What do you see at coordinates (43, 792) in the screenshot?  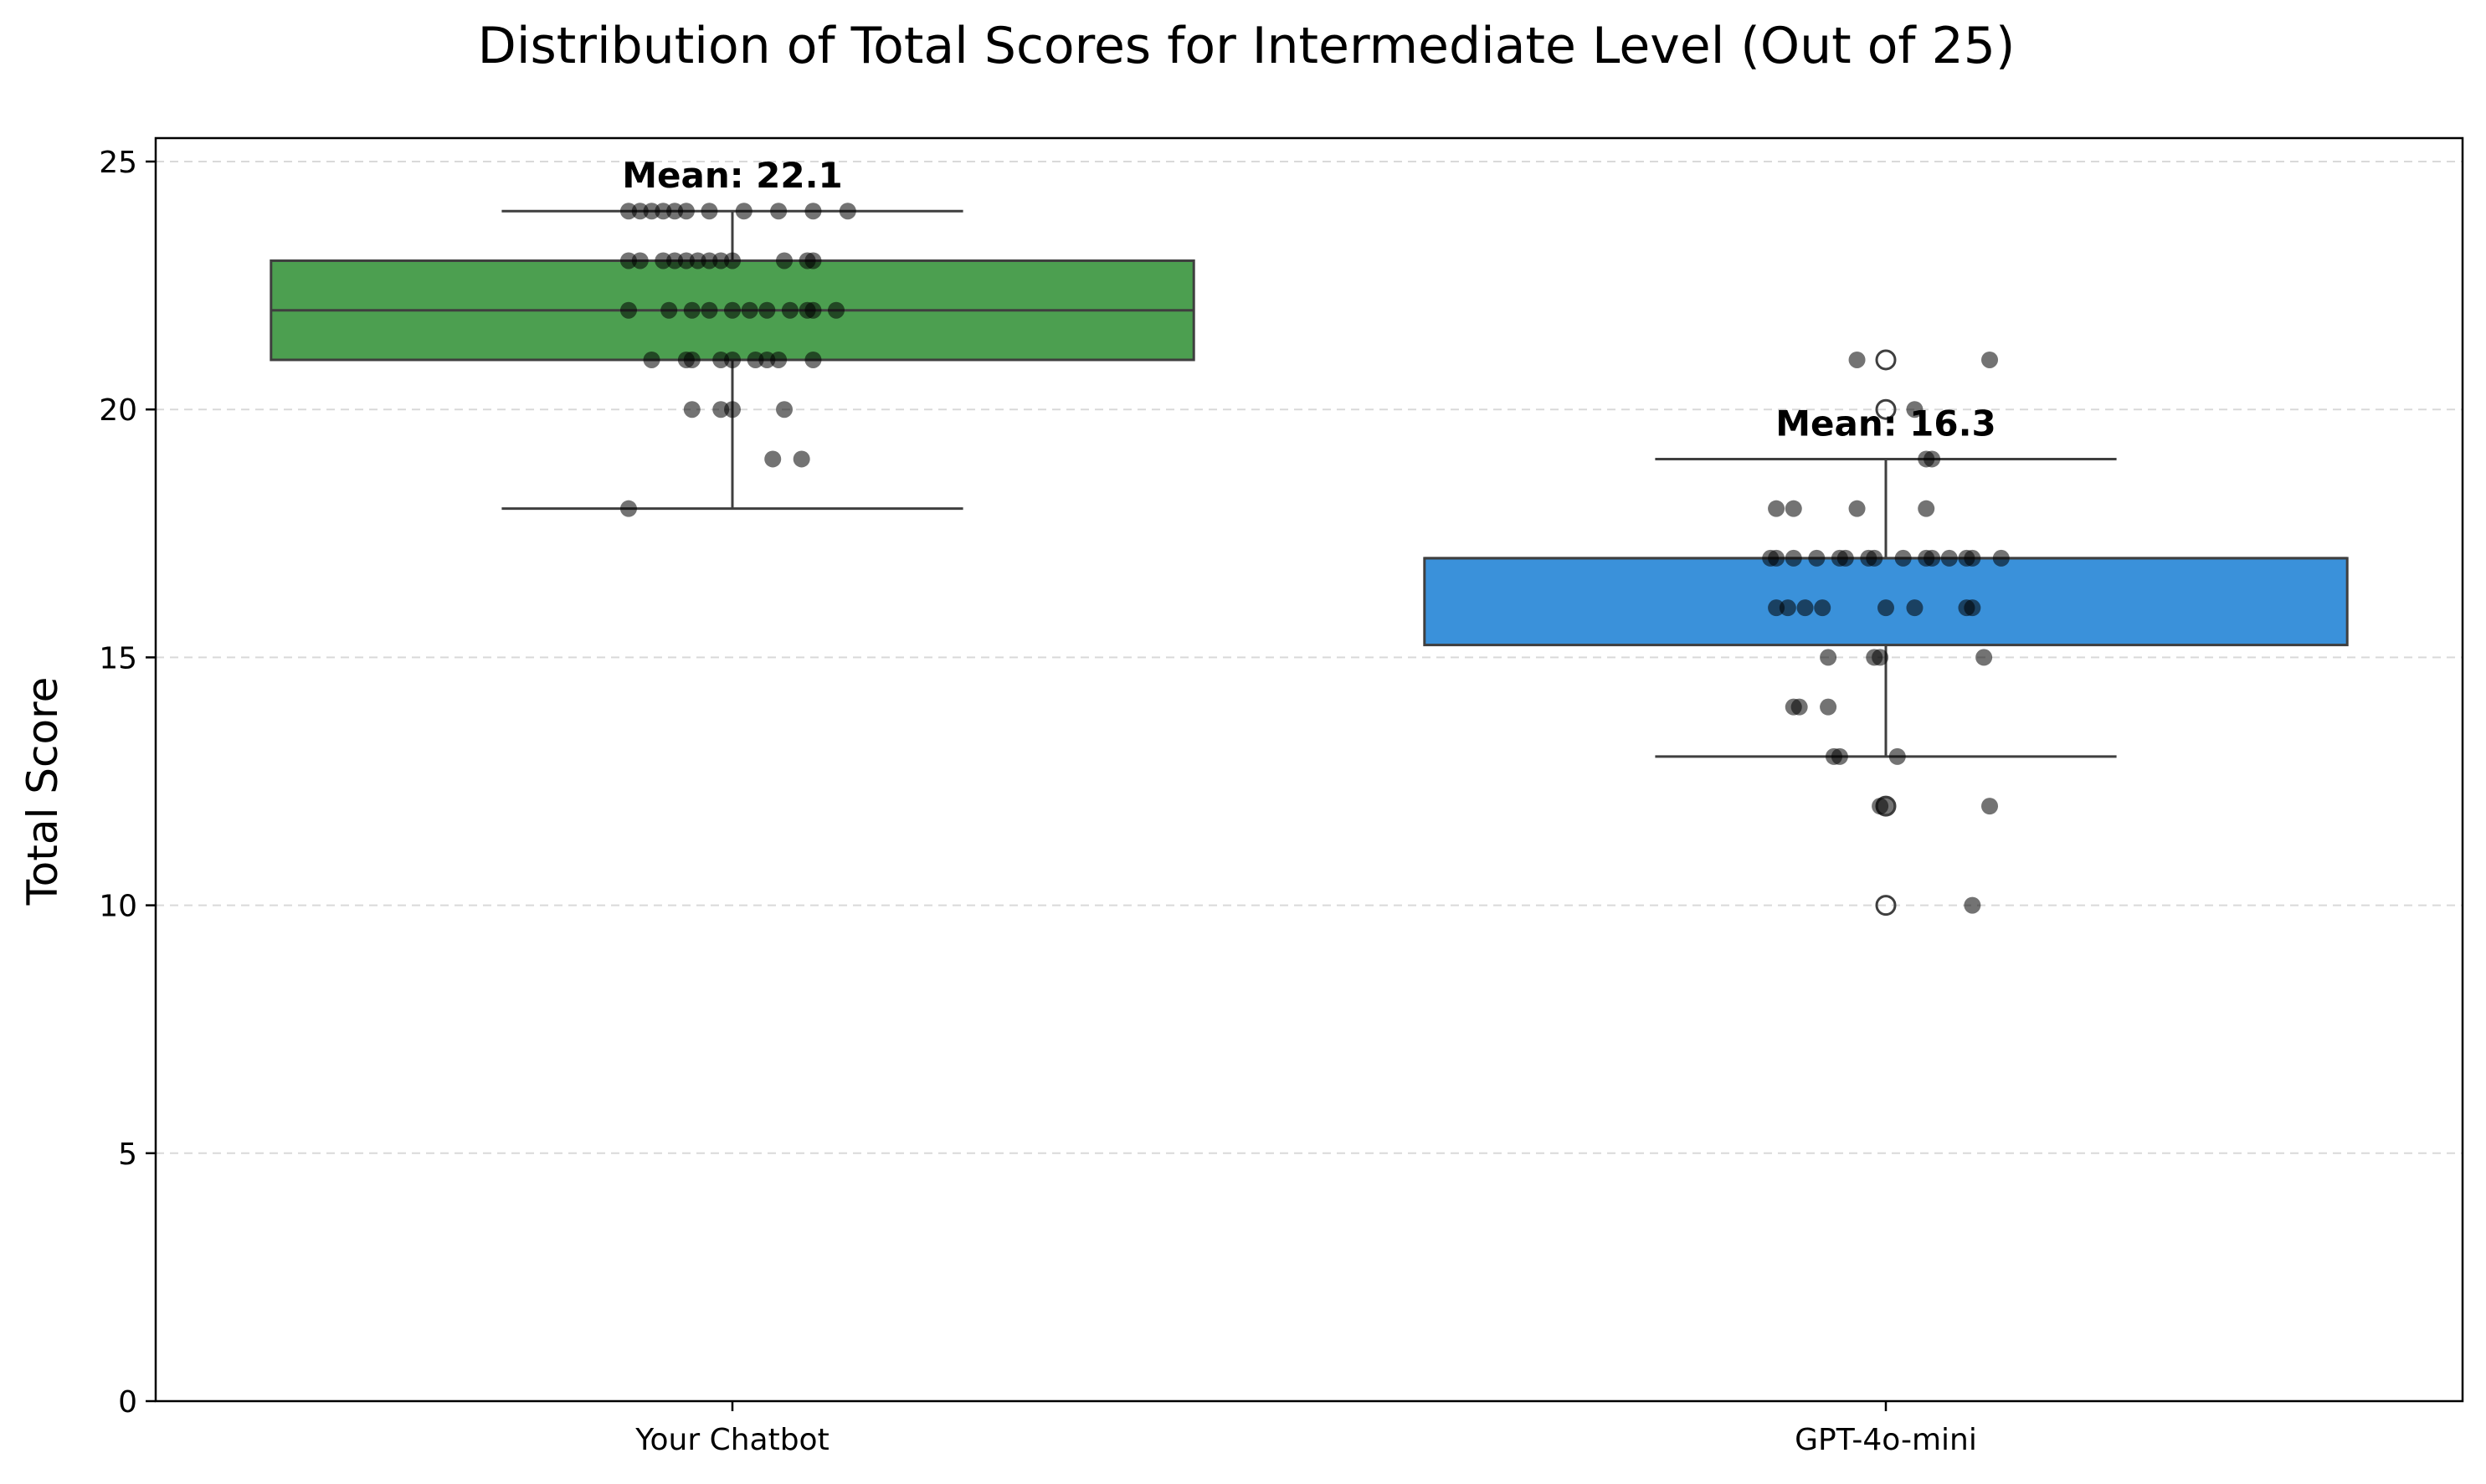 I see `y-axis-label: Total Score` at bounding box center [43, 792].